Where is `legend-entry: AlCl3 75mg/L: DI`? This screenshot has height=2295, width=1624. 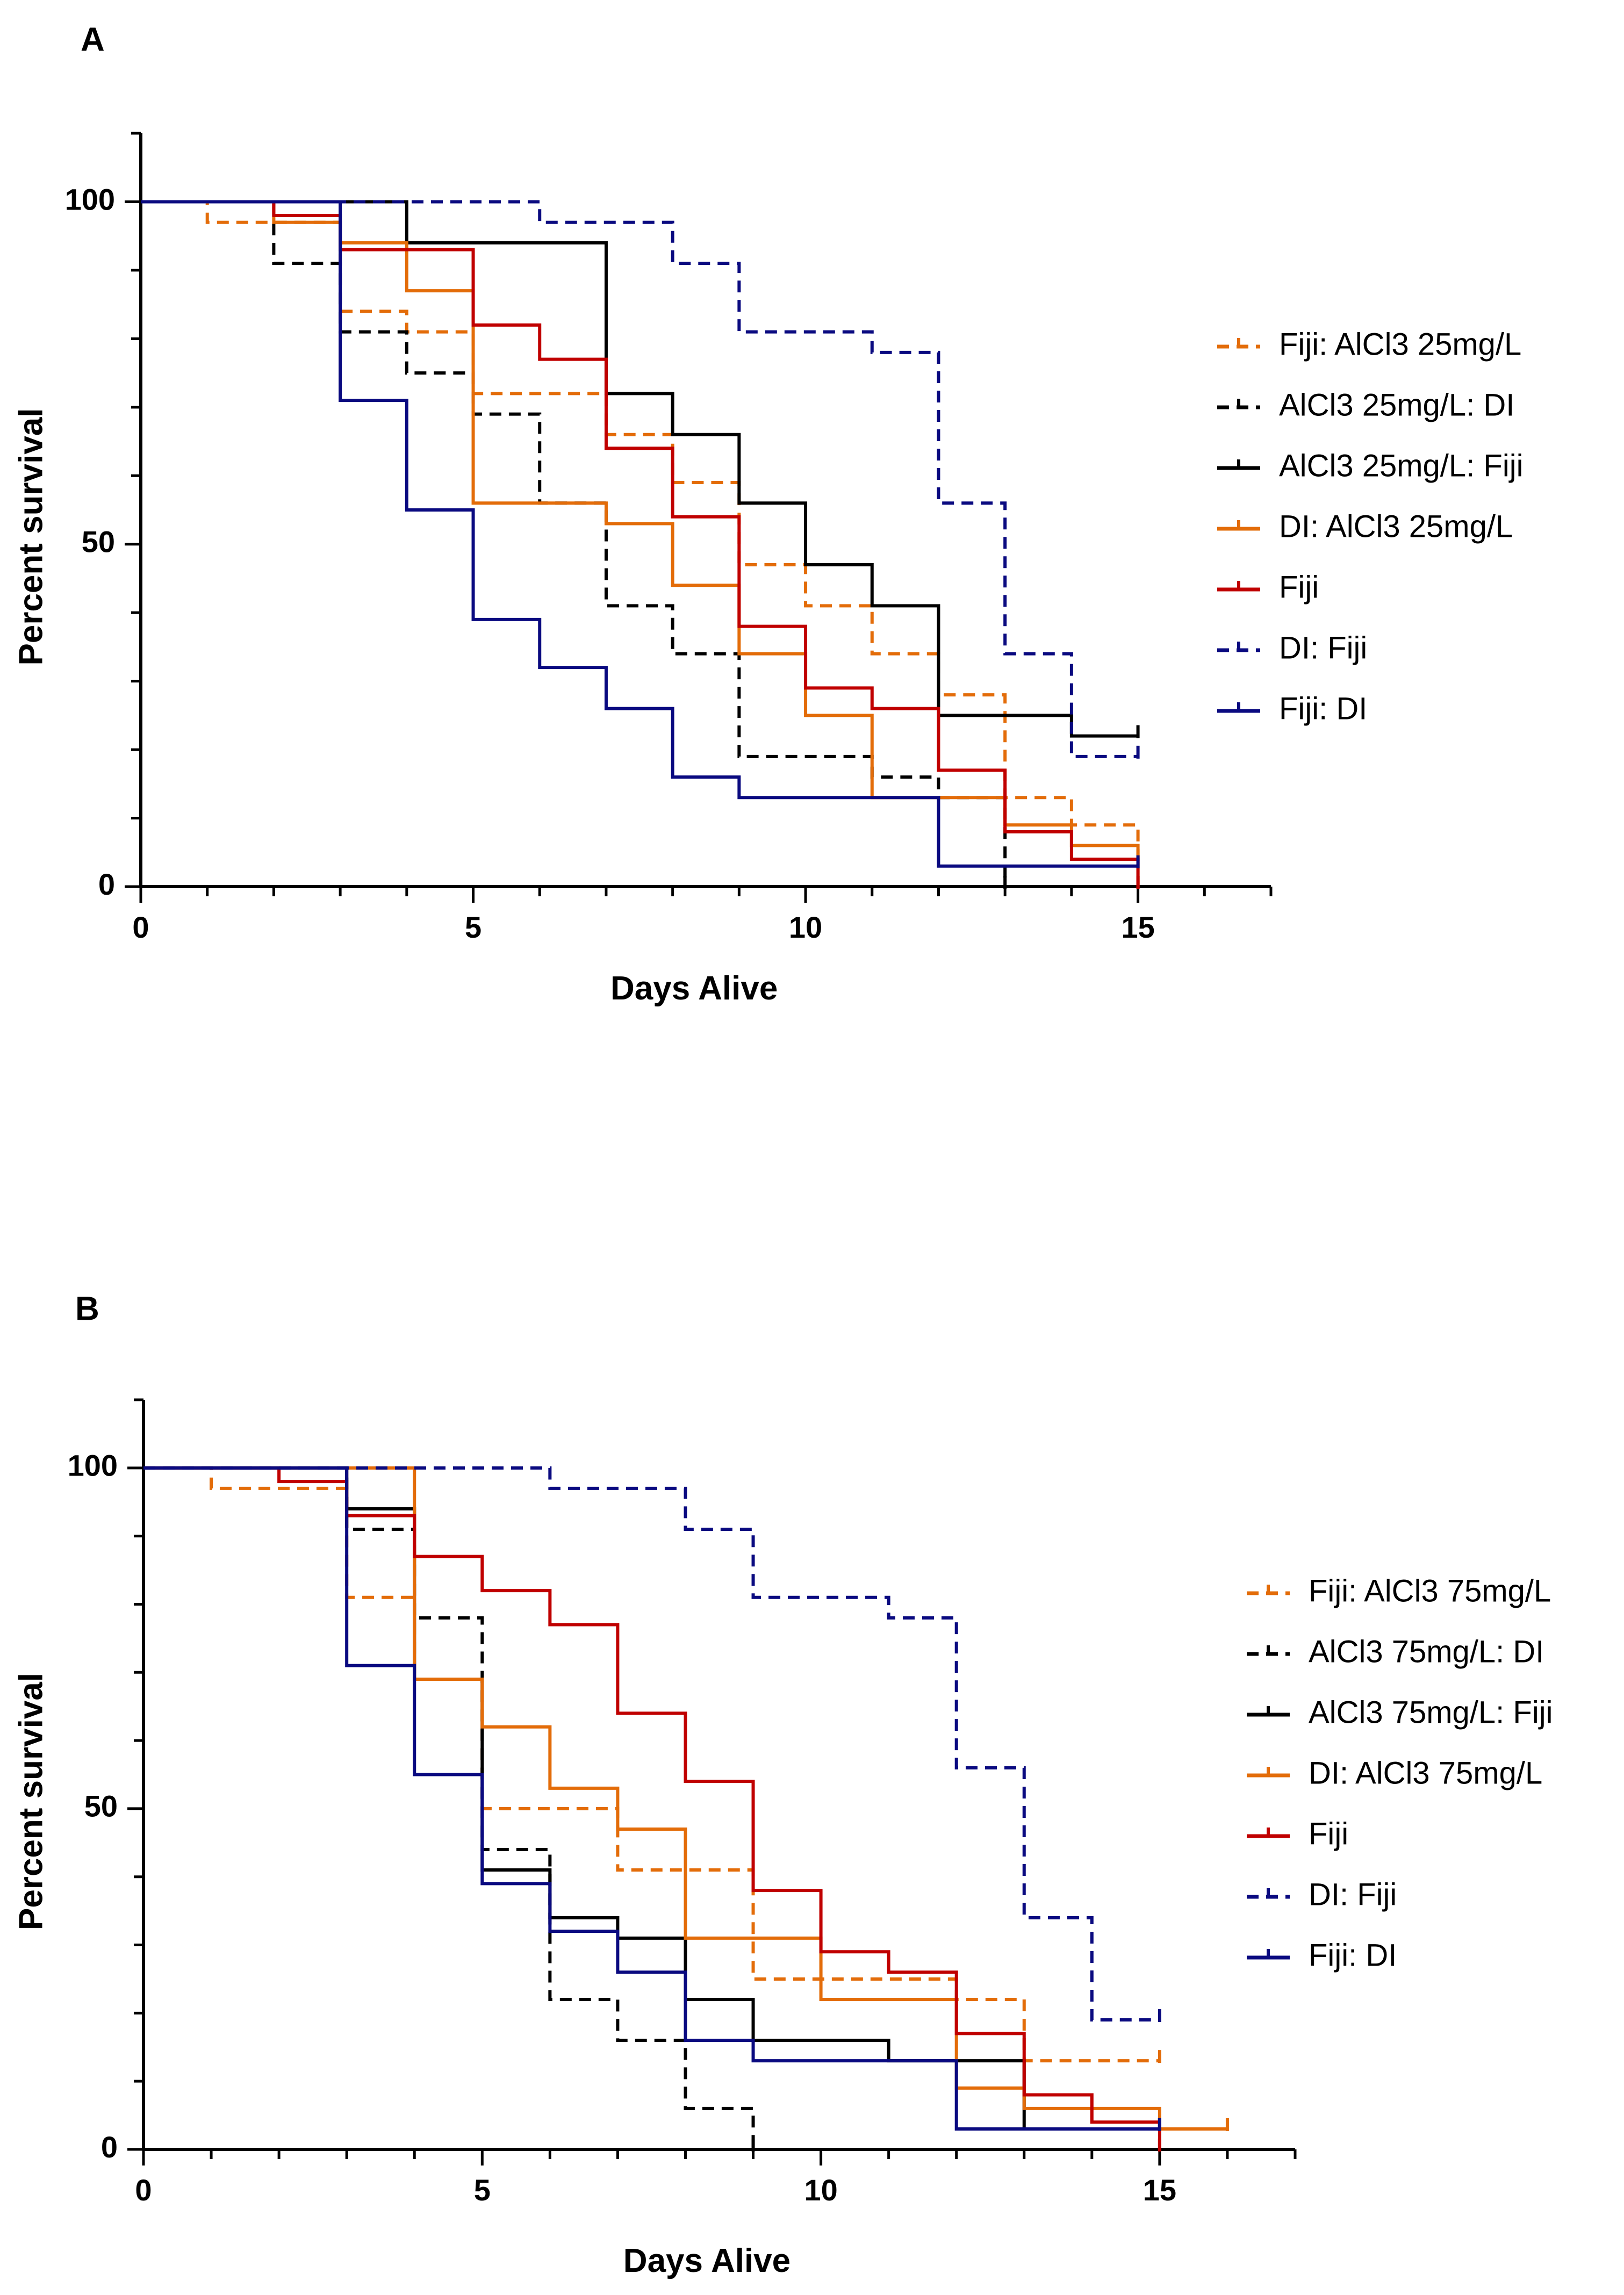 legend-entry: AlCl3 75mg/L: DI is located at coordinates (1395, 1651).